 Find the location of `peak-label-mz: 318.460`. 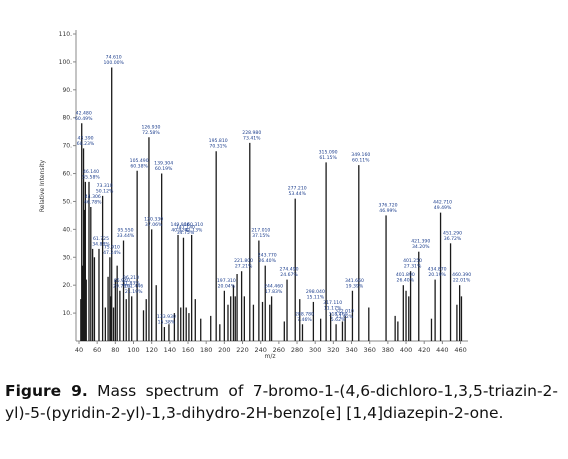

peak-label-mz: 318.460 is located at coordinates (338, 314).